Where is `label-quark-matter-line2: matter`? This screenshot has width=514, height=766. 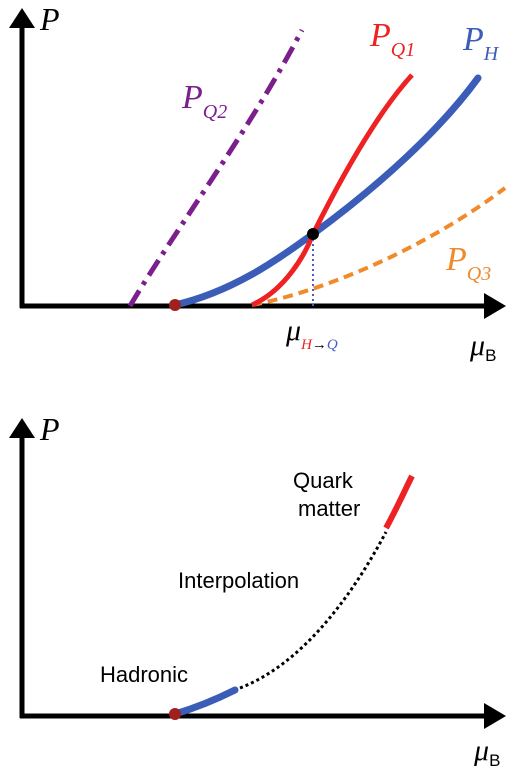 label-quark-matter-line2: matter is located at coordinates (329, 508).